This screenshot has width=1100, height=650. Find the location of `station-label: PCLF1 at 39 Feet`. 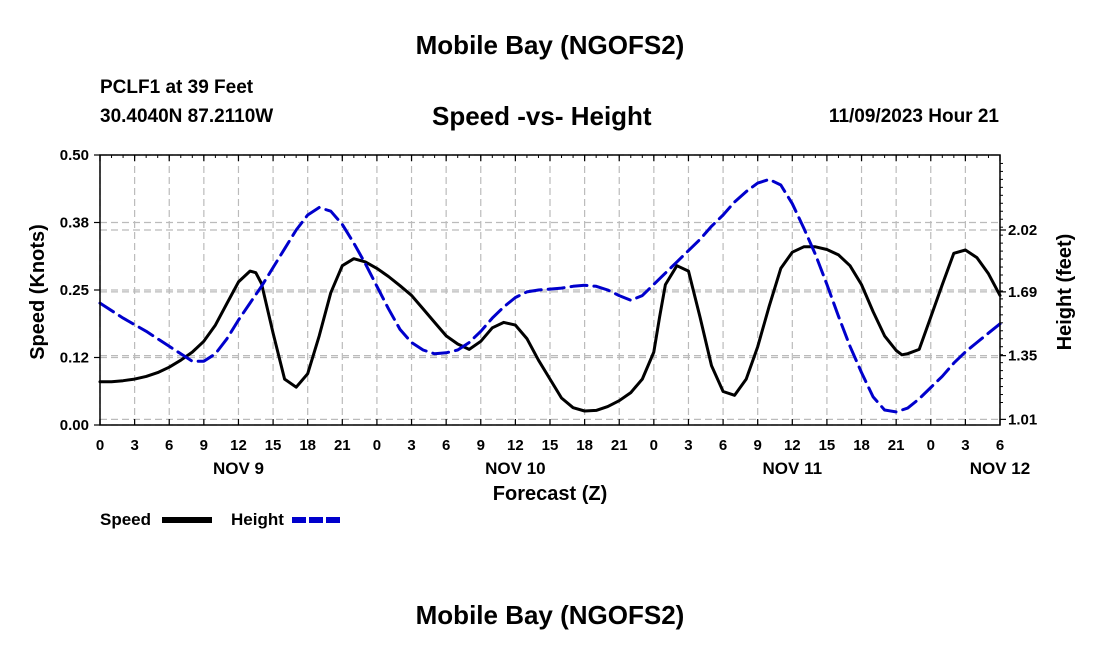

station-label: PCLF1 at 39 Feet is located at coordinates (177, 87).